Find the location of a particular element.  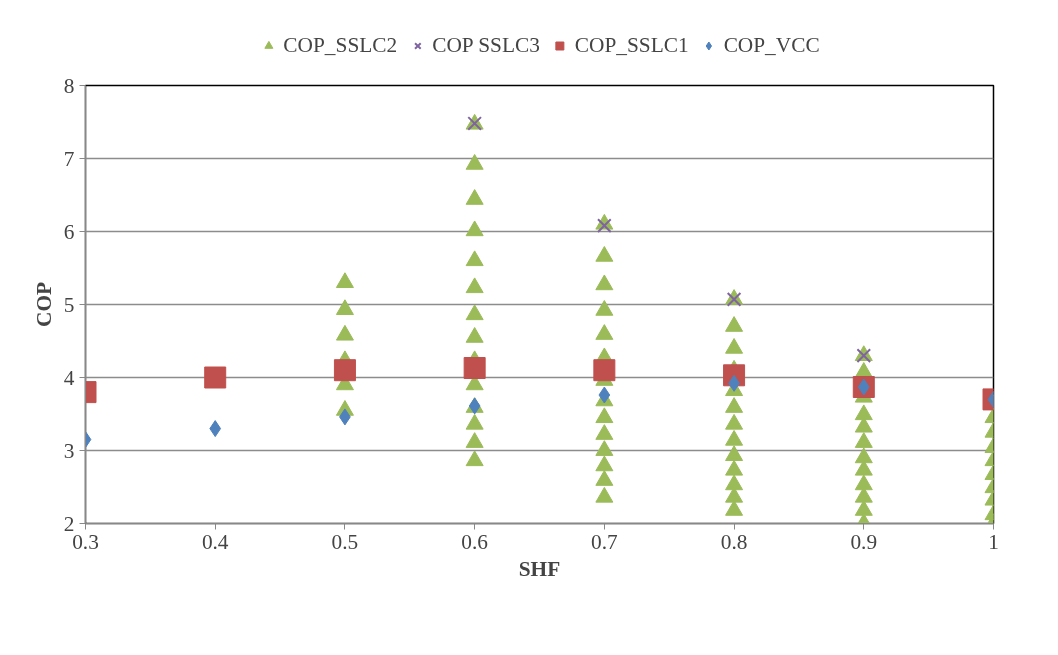

legend-label: COP_SSLC2 is located at coordinates (340, 45).